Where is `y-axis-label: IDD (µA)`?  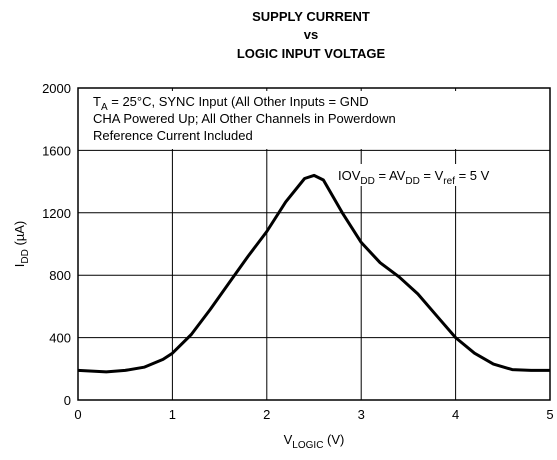 y-axis-label: IDD (µA) is located at coordinates (21, 244).